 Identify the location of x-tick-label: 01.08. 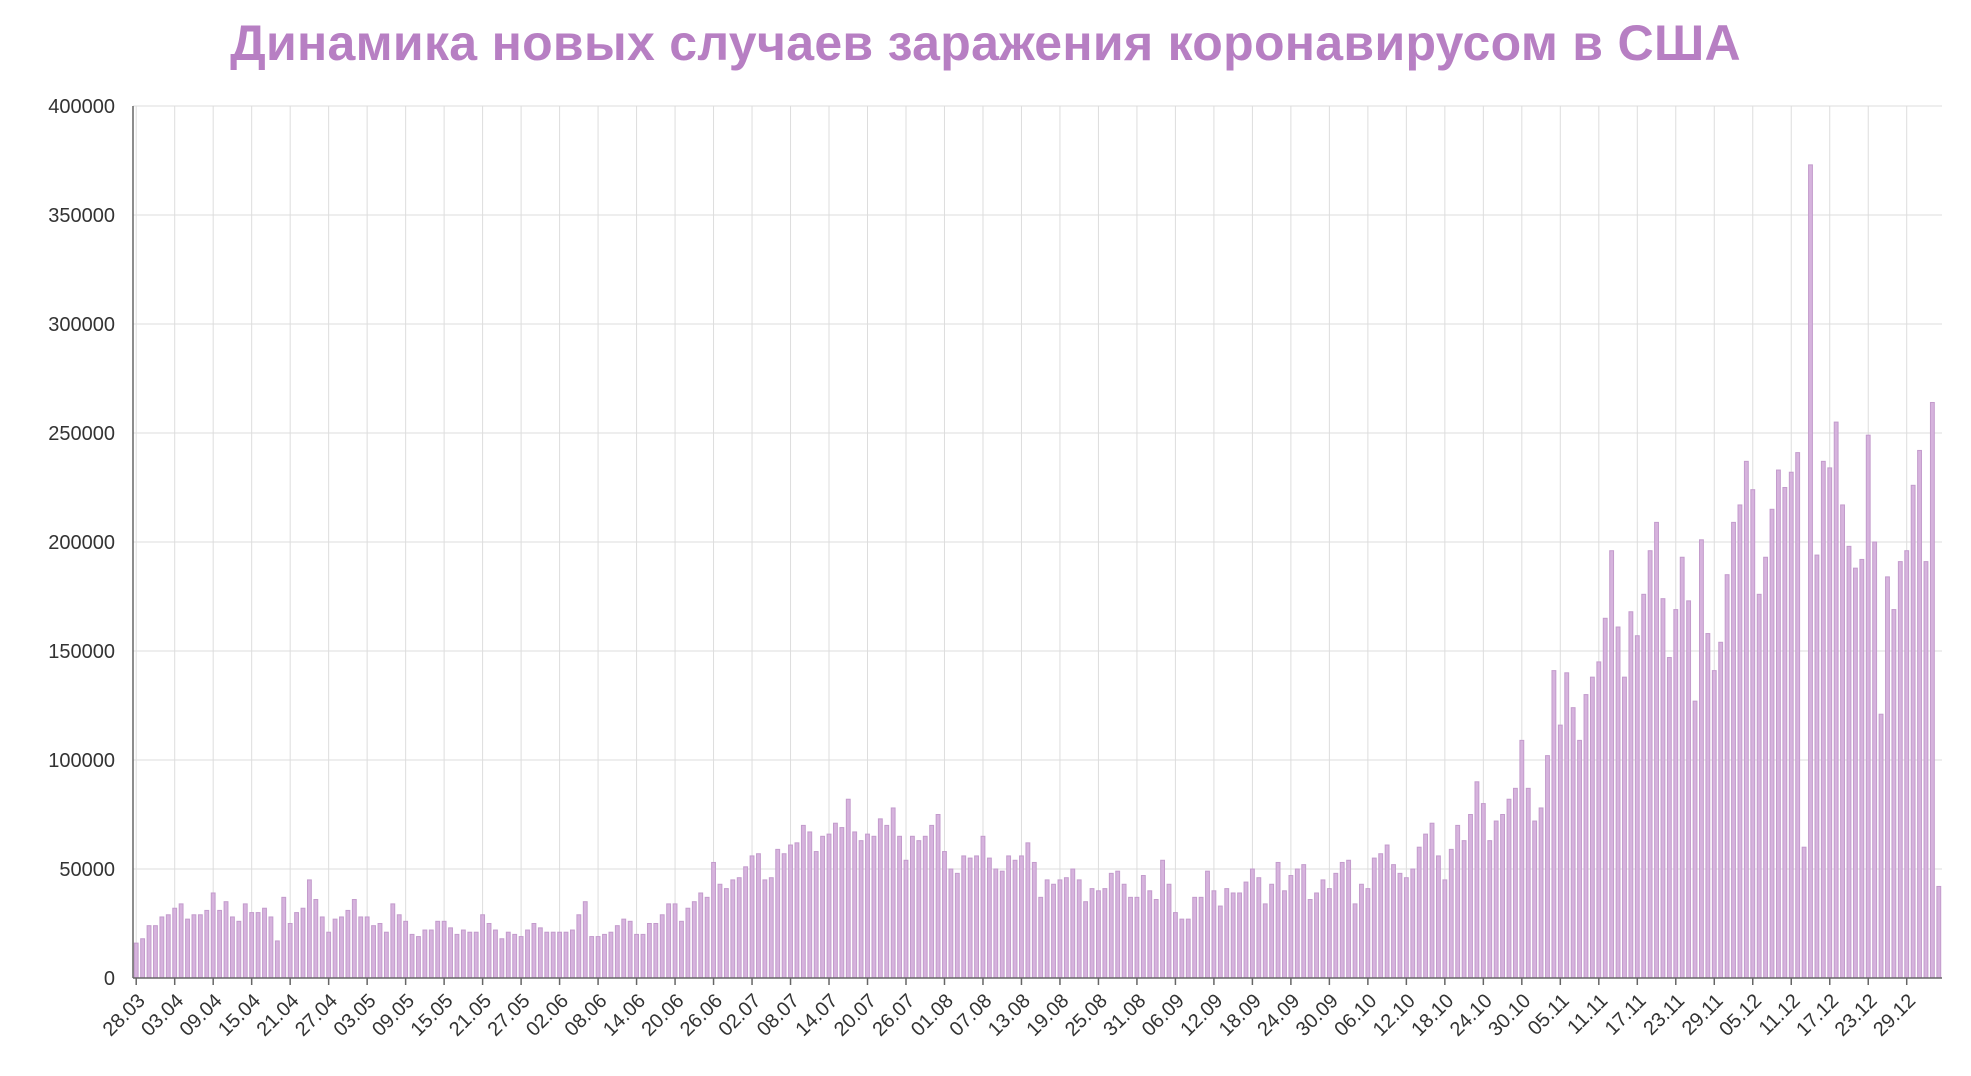
(932, 1015).